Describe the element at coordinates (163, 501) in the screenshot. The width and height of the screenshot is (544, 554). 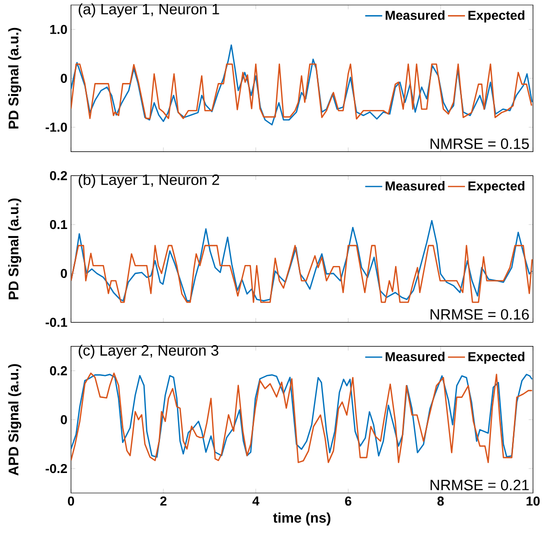
I see `x-tick-label: 2` at that location.